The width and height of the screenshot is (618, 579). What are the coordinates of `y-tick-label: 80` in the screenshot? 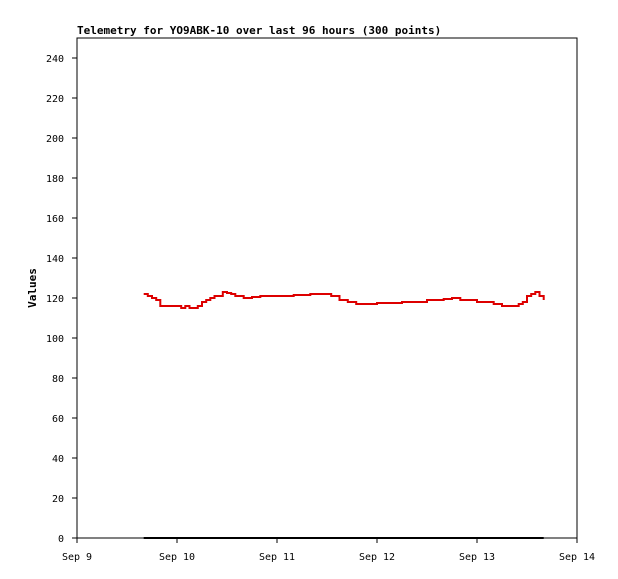 It's located at (58, 379).